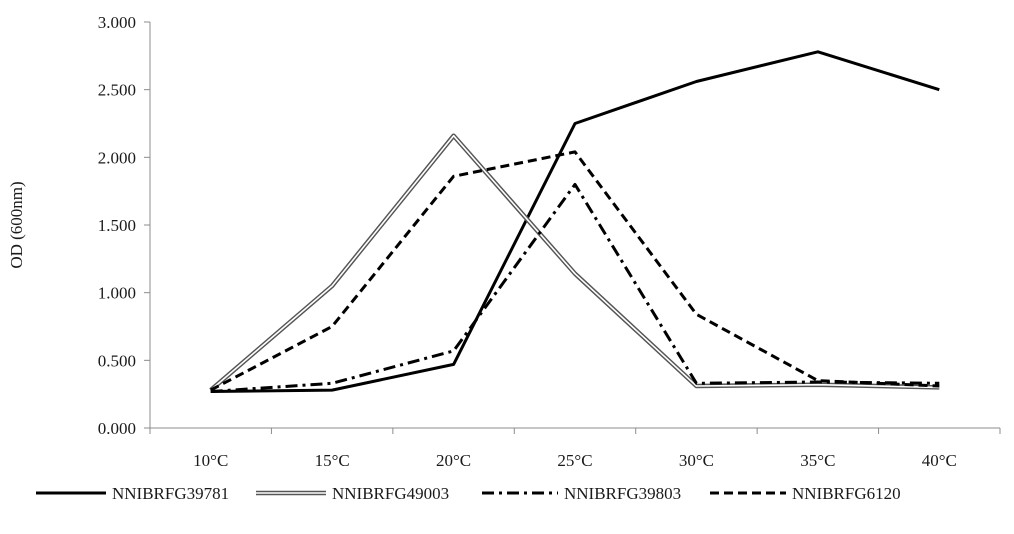 This screenshot has height=534, width=1014. I want to click on legend-item: NNIBRFG6120, so click(805, 493).